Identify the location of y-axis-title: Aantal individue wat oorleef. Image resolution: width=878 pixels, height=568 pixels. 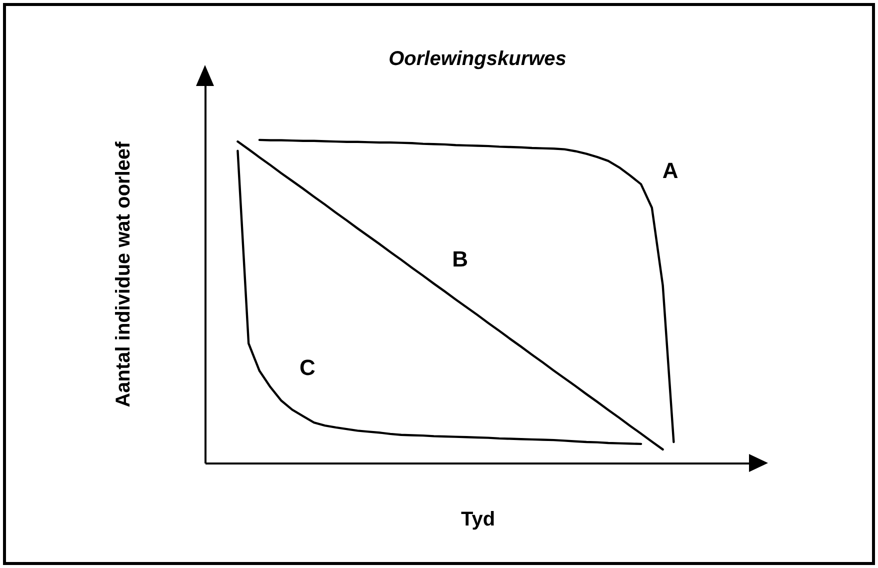
(123, 274).